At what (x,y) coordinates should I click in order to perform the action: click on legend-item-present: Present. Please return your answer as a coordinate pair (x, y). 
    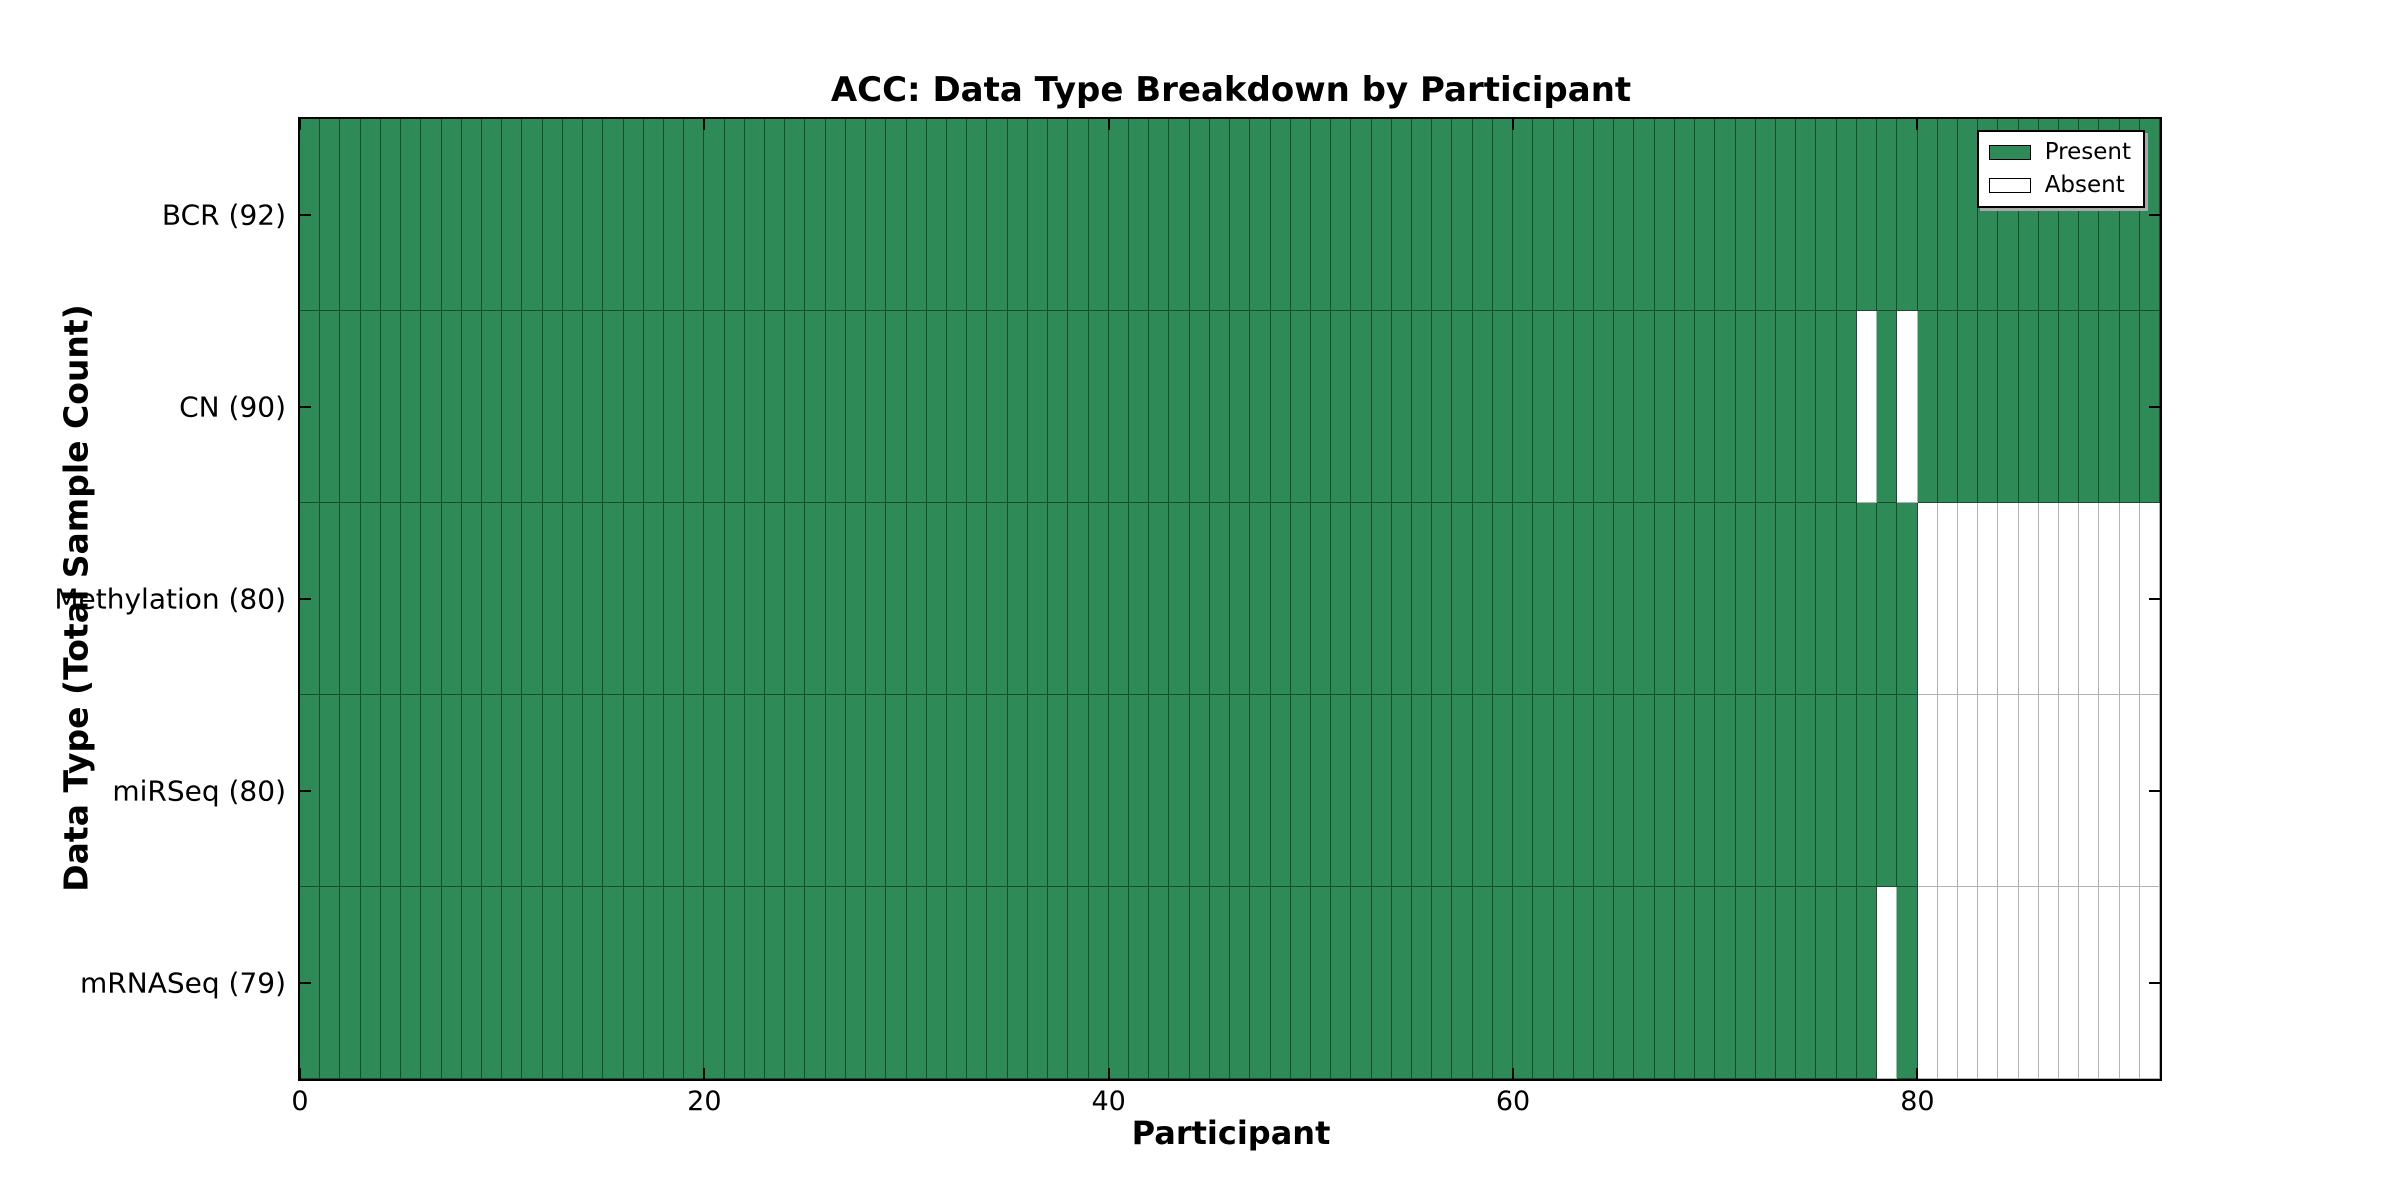
    Looking at the image, I should click on (2059, 152).